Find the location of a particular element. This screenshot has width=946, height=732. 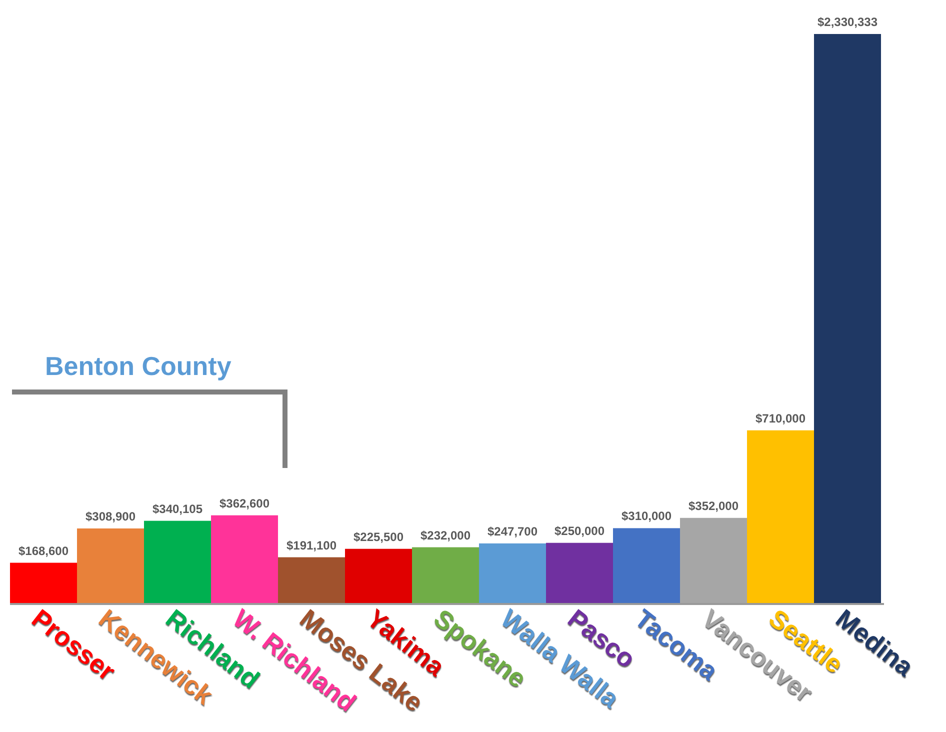

data-label: $232,000 is located at coordinates (445, 535).